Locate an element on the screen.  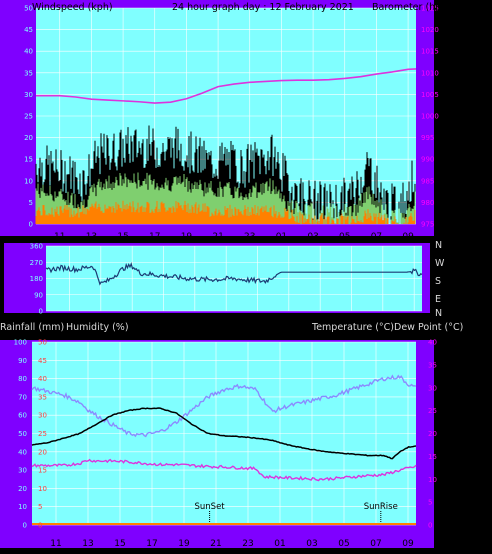
humidity-tick-label: 10 is located at coordinates (22, 507).